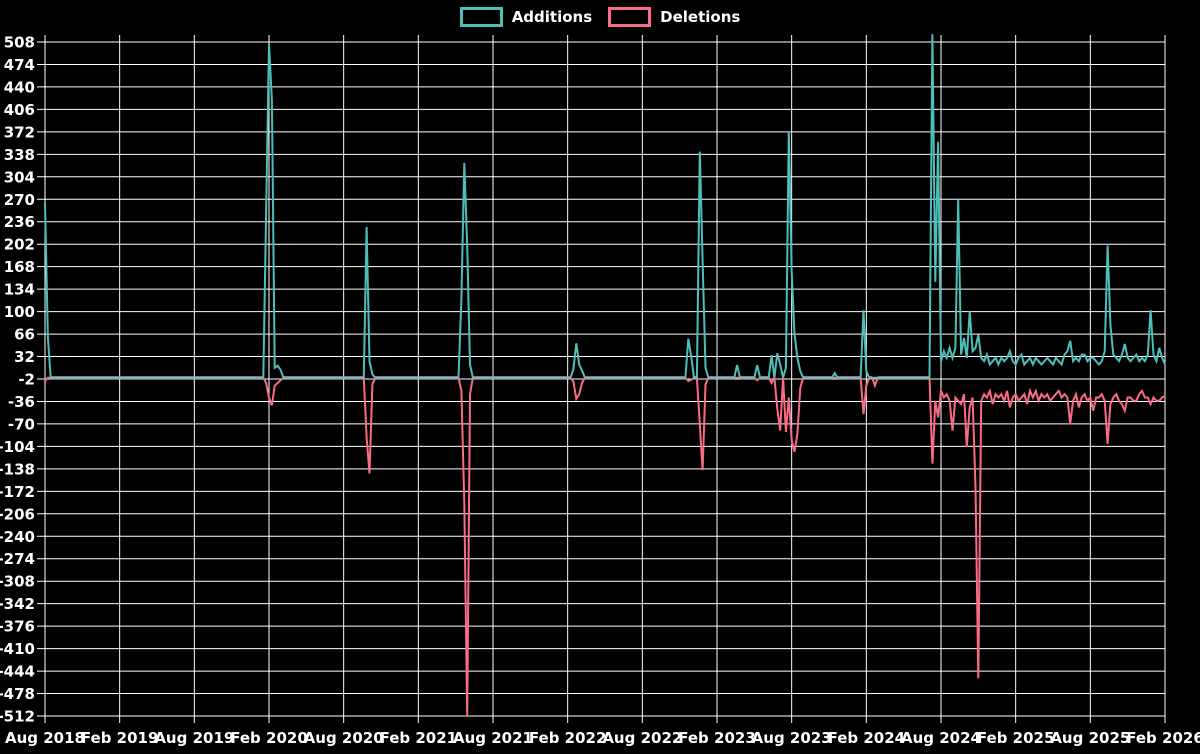 This screenshot has width=1200, height=754. What do you see at coordinates (24, 357) in the screenshot?
I see `y-tick-label: 32` at bounding box center [24, 357].